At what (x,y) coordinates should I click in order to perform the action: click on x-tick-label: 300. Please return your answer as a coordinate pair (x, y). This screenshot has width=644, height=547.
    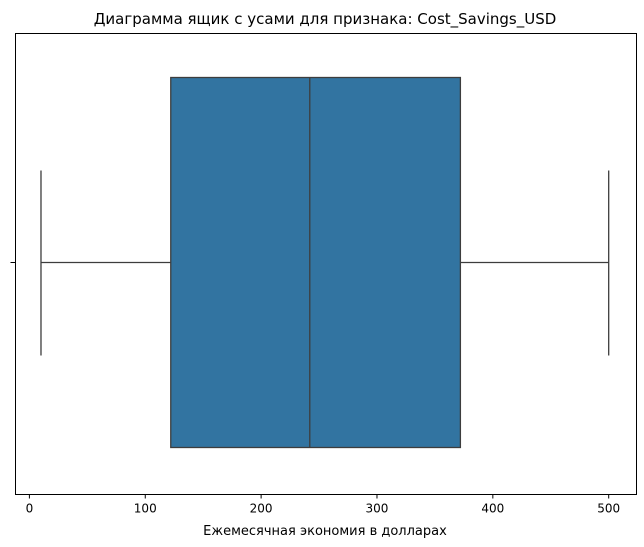
    Looking at the image, I should click on (377, 509).